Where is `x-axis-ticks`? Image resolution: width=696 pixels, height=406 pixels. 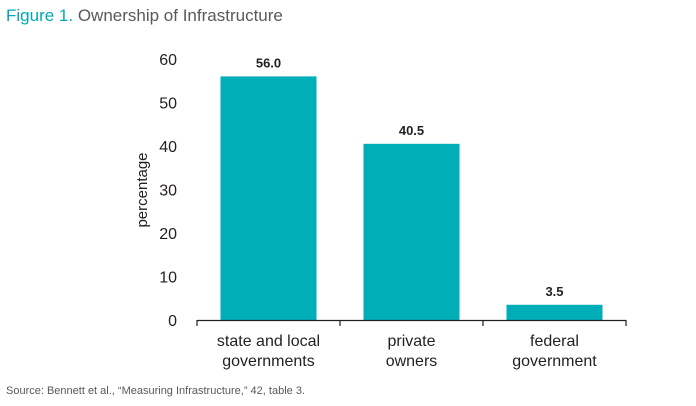
x-axis-ticks is located at coordinates (411, 323).